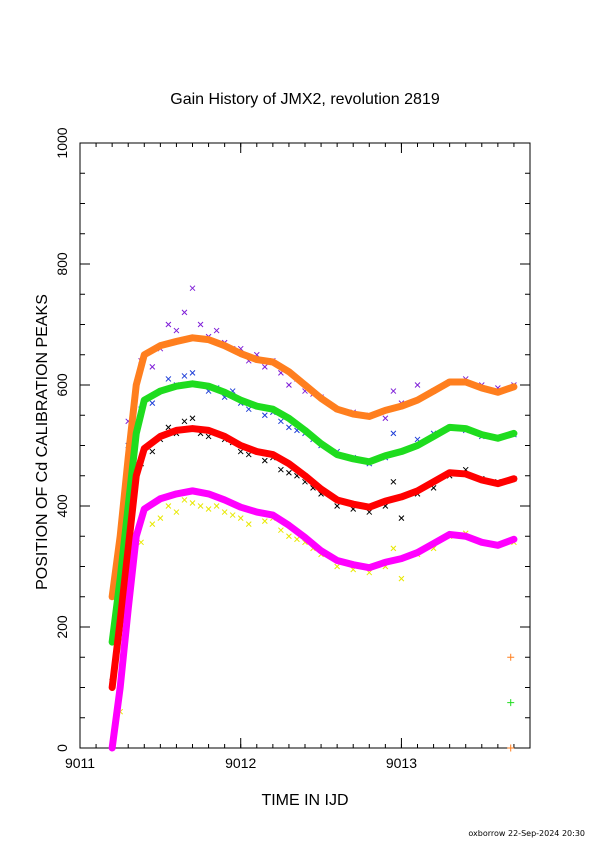 This screenshot has width=595, height=842. What do you see at coordinates (393, 391) in the screenshot?
I see `series-0-point-stroke` at bounding box center [393, 391].